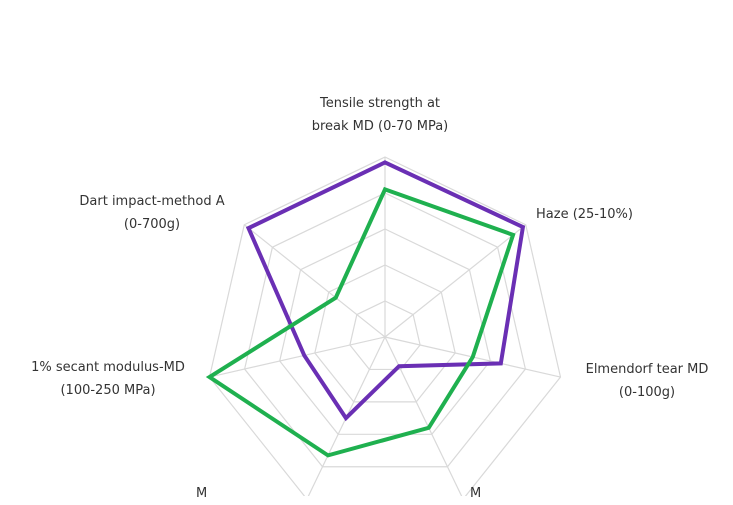 The height and width of the screenshot is (505, 733). I want to click on axis-label-tensile-strength: Tensile strength at break MD (0-70 MPa), so click(380, 115).